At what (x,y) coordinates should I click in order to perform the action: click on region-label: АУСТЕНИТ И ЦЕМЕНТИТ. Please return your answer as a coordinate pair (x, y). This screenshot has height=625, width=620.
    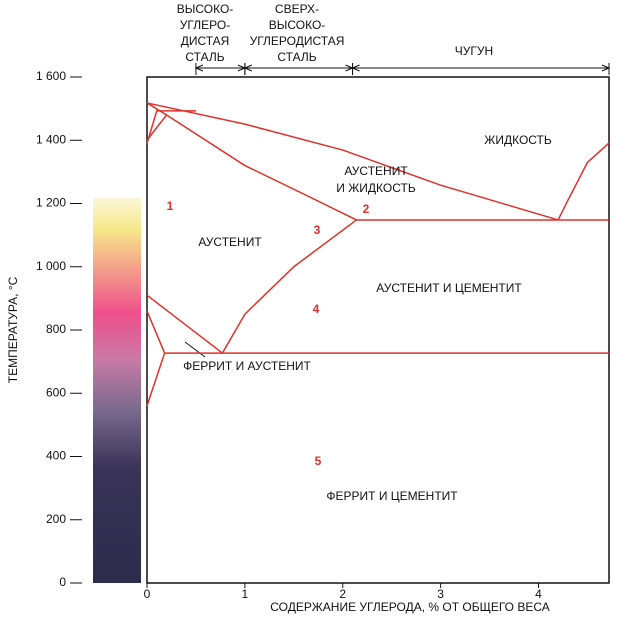
    Looking at the image, I should click on (449, 288).